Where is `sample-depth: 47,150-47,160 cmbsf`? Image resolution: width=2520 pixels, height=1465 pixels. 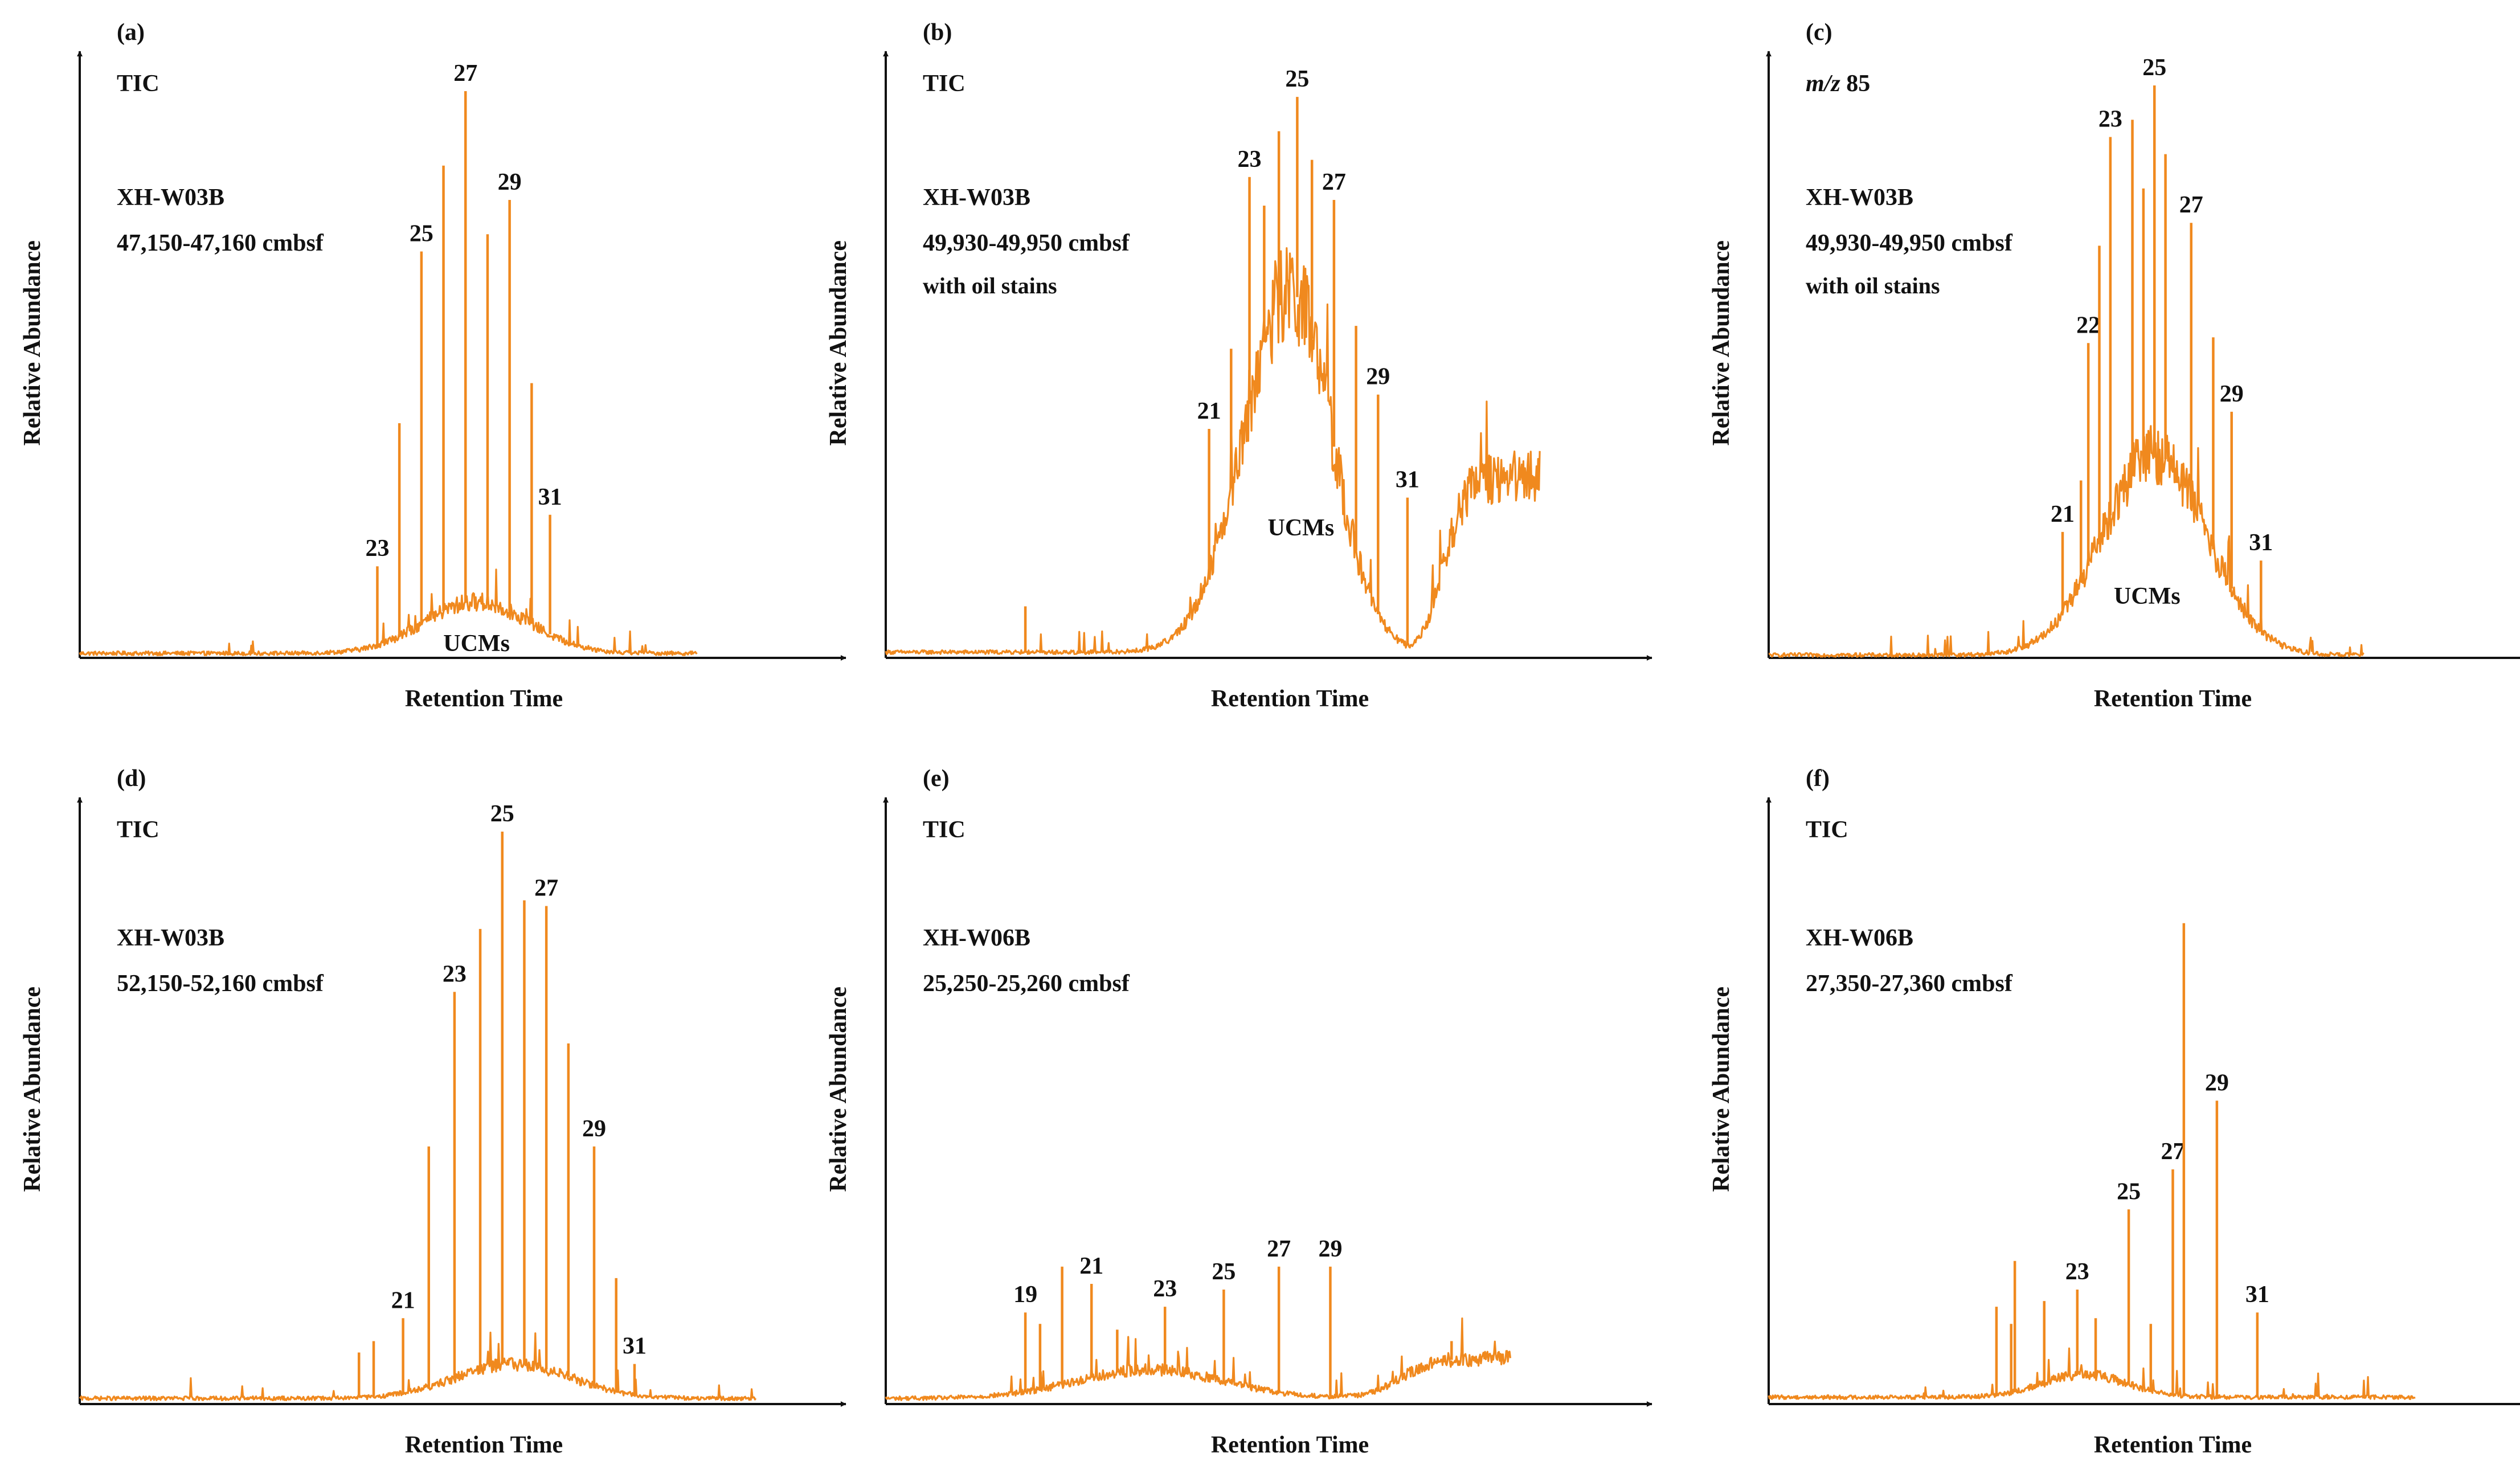
sample-depth: 47,150-47,160 cmbsf is located at coordinates (221, 243).